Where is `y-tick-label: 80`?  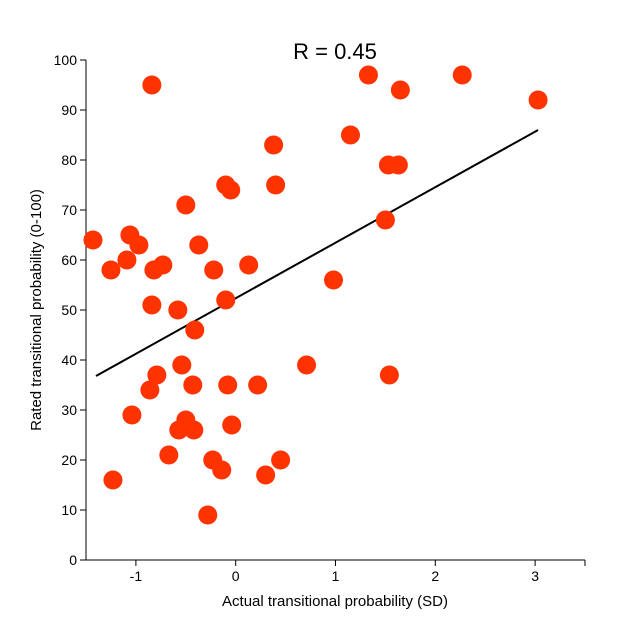
y-tick-label: 80 is located at coordinates (69, 160).